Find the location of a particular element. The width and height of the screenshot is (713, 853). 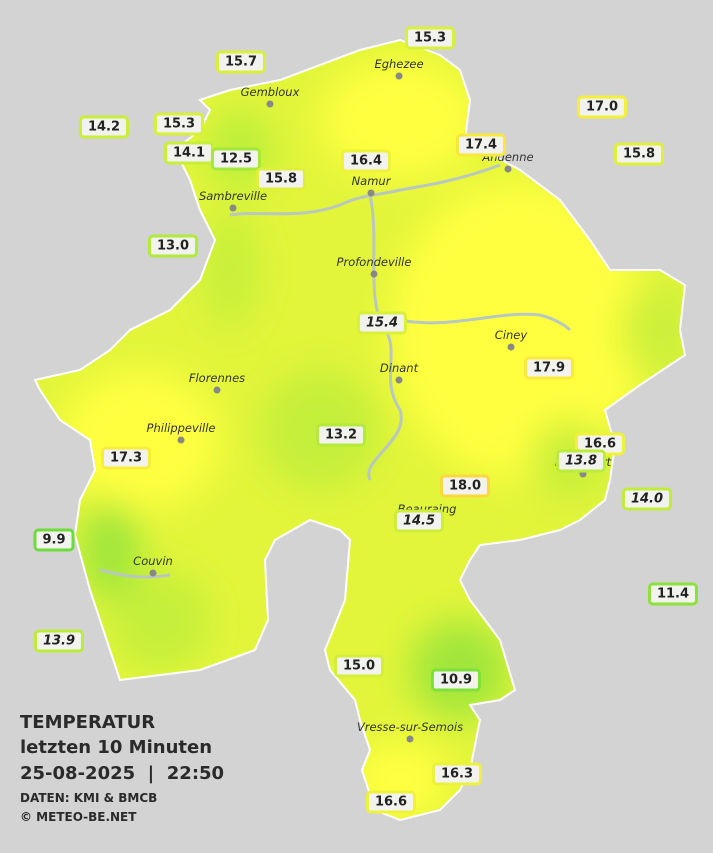

station-value: 17.0 is located at coordinates (602, 107).